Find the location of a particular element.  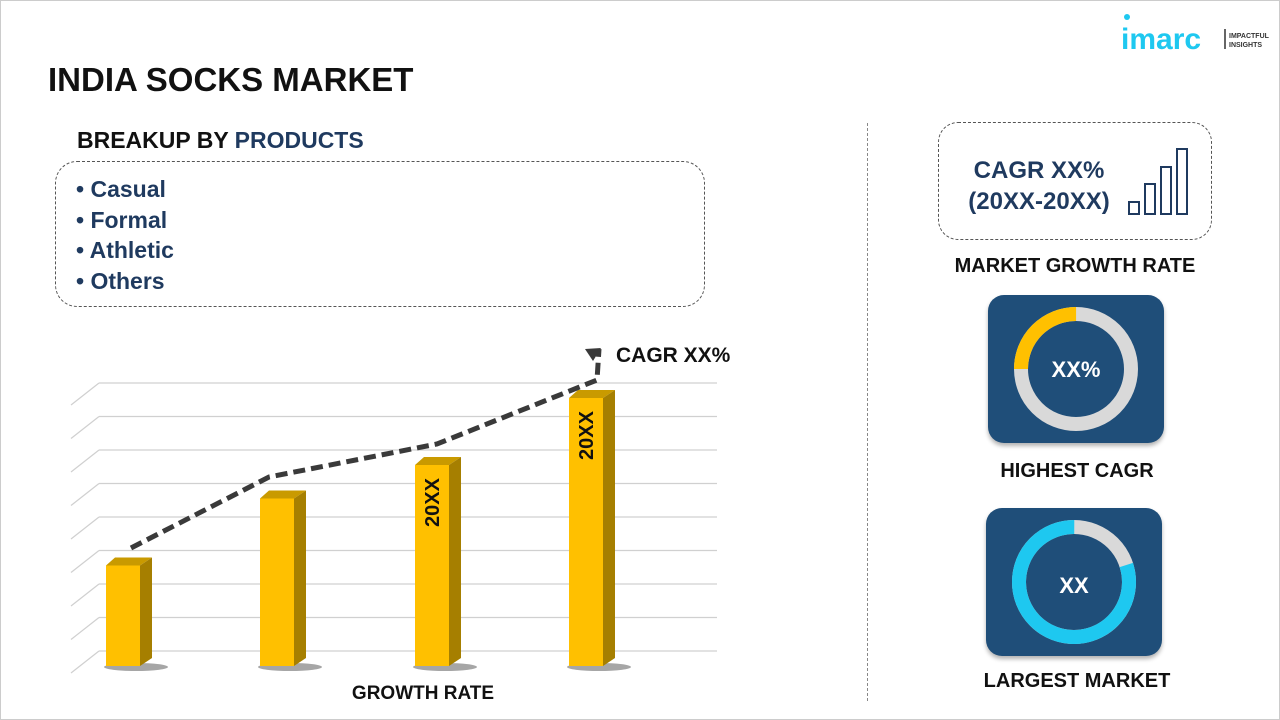

divider is located at coordinates (867, 412).